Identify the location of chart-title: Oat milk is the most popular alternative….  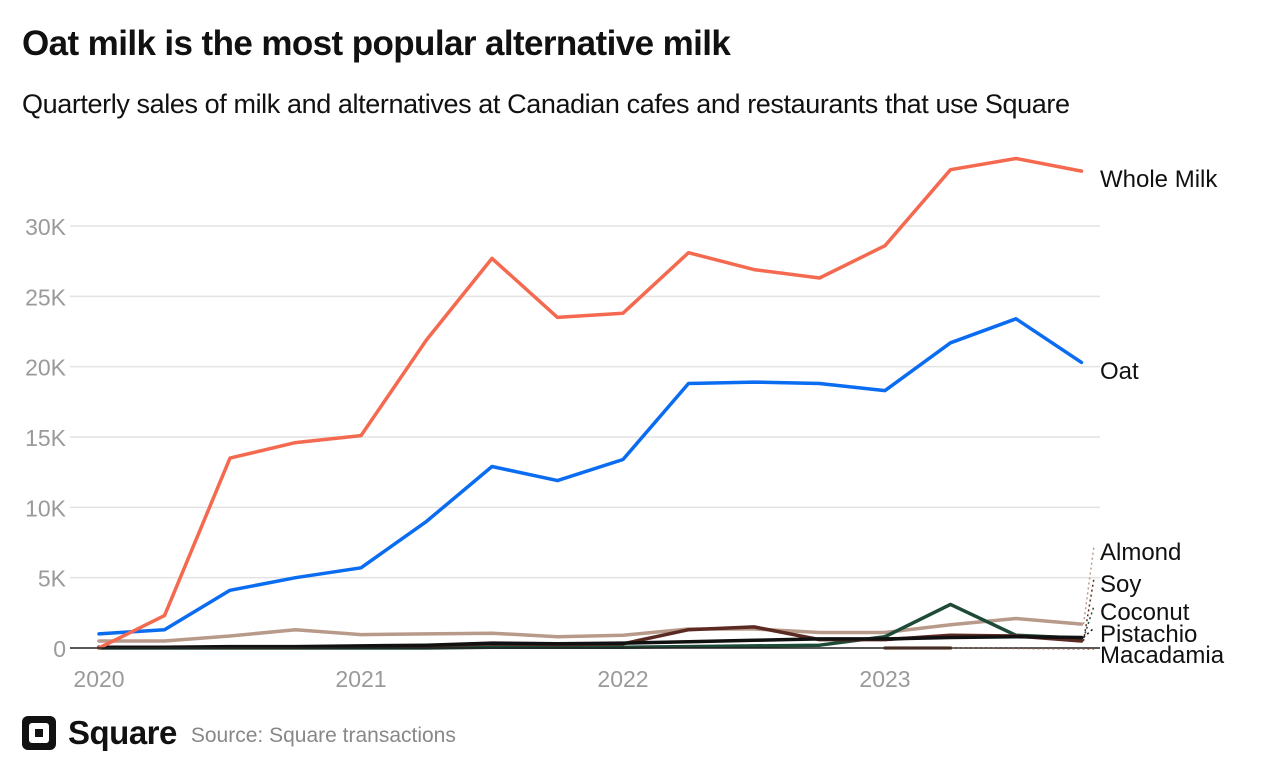
(376, 43).